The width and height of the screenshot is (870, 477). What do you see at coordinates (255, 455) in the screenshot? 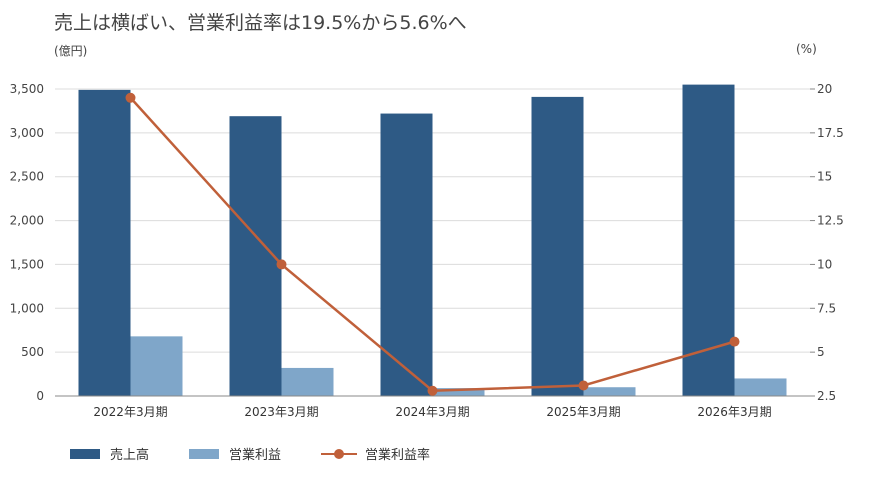
I see `legend-label-operating-profit: 営業利益` at bounding box center [255, 455].